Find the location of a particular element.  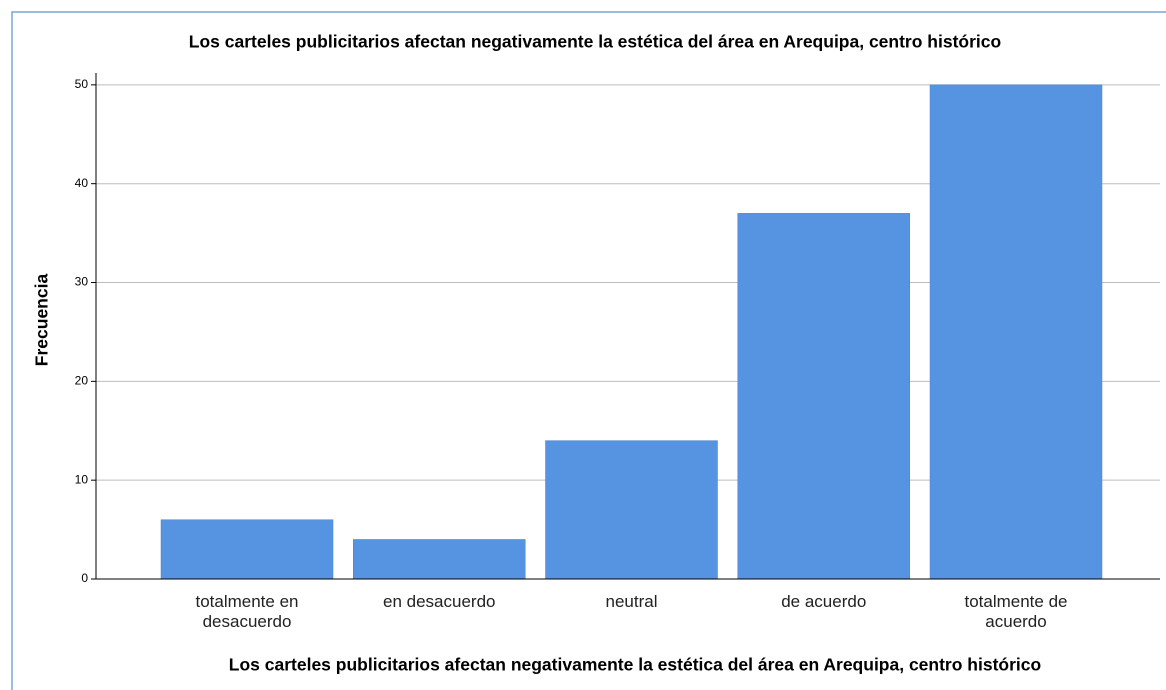

x-tick-label: totalmente de acuerdo is located at coordinates (1016, 611).